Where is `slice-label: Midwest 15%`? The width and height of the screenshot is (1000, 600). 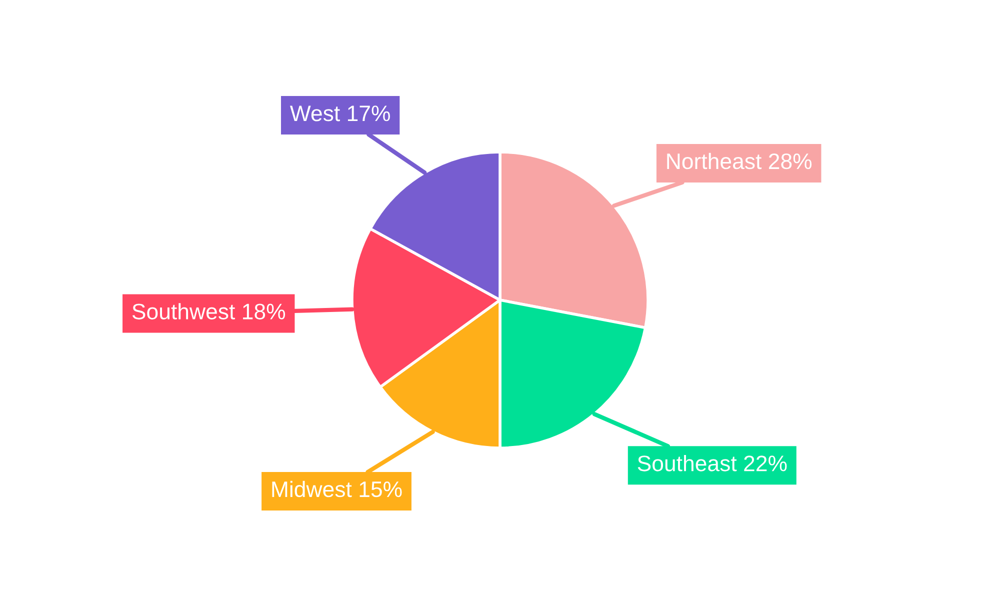
slice-label: Midwest 15% is located at coordinates (337, 489).